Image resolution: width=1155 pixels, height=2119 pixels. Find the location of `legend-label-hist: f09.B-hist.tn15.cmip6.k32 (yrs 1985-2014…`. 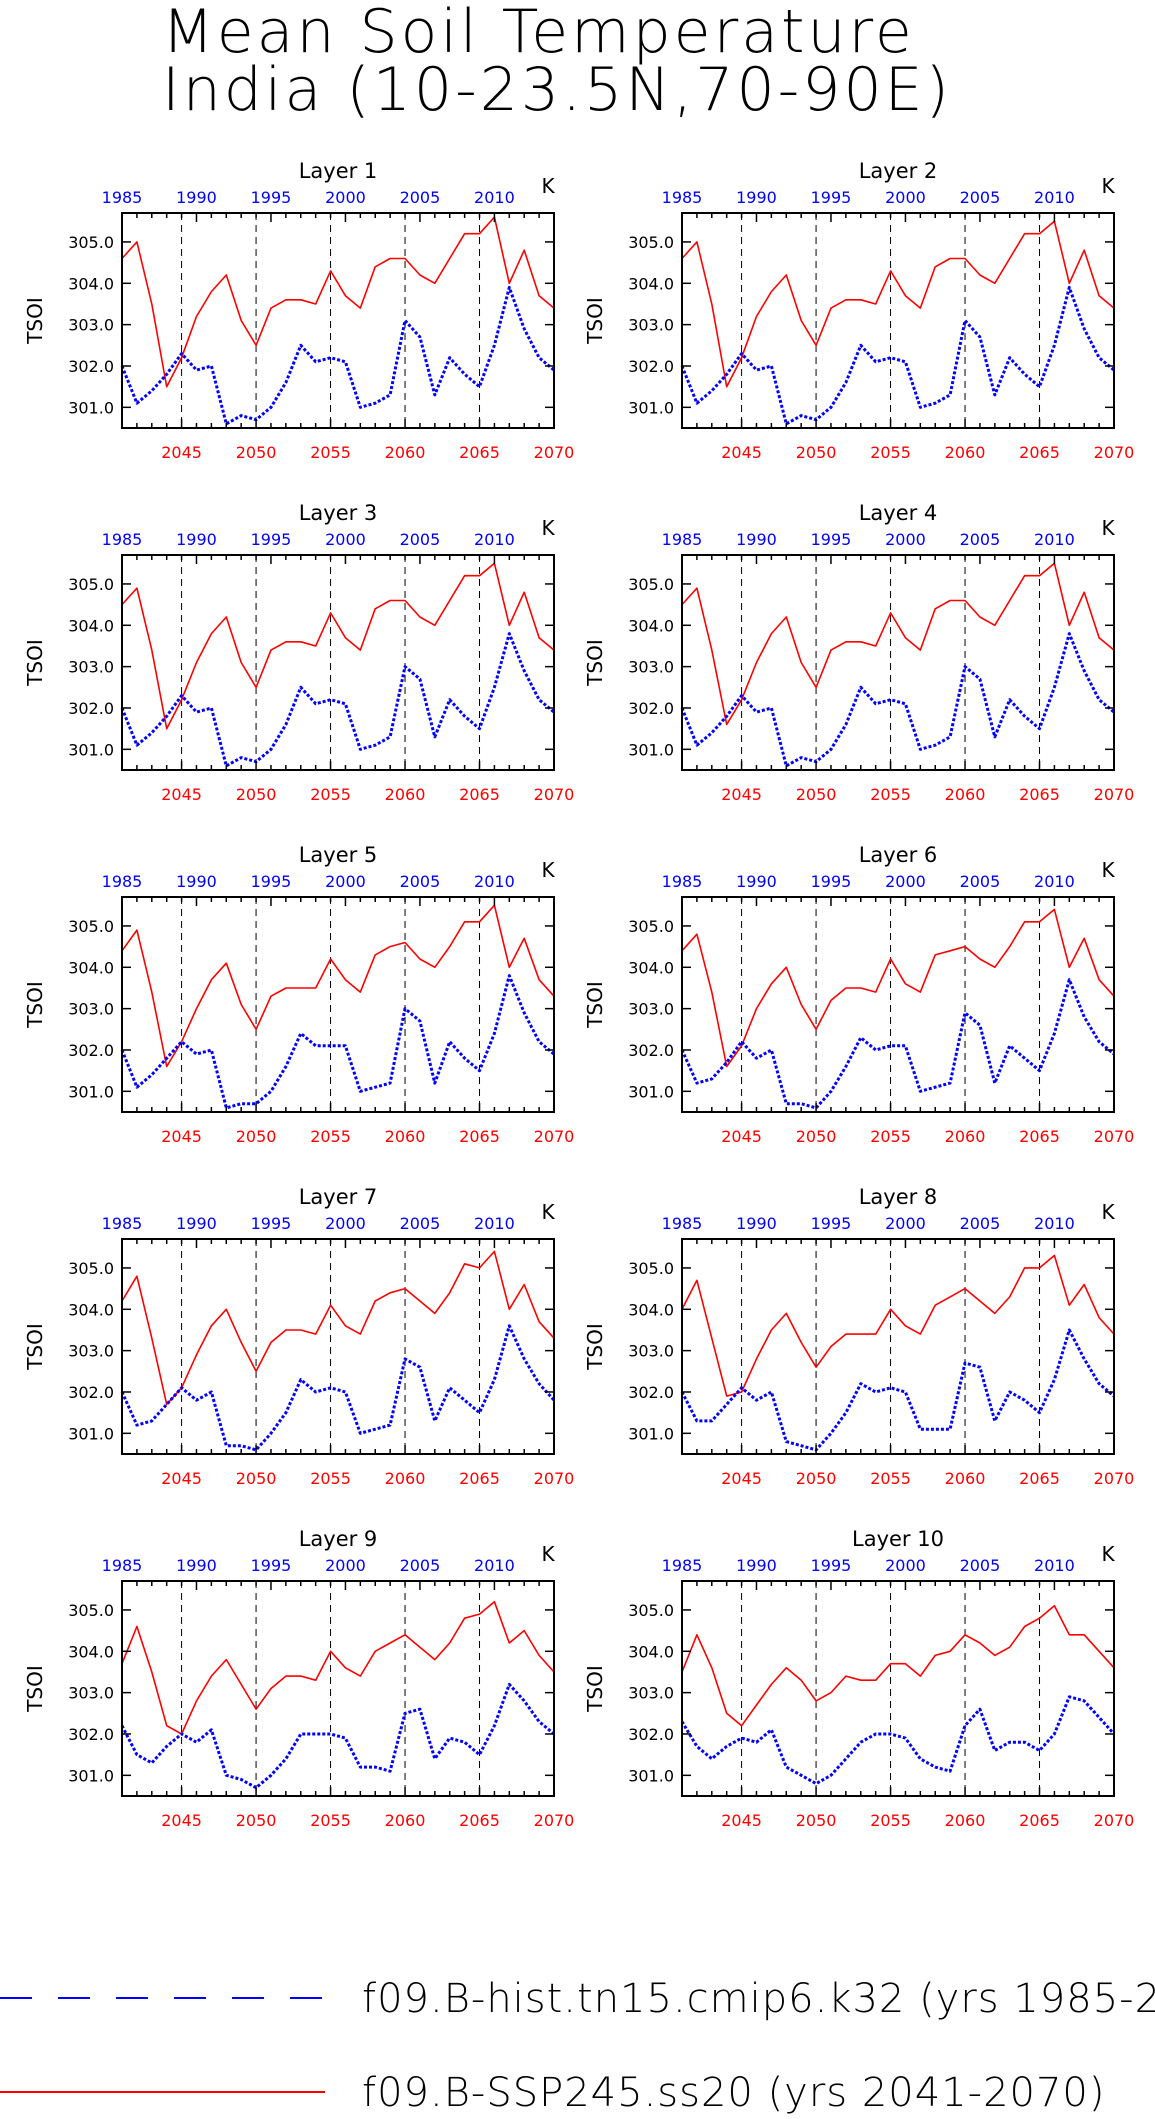

legend-label-hist: f09.B-hist.tn15.cmip6.k32 (yrs 1985-2014… is located at coordinates (758, 1999).